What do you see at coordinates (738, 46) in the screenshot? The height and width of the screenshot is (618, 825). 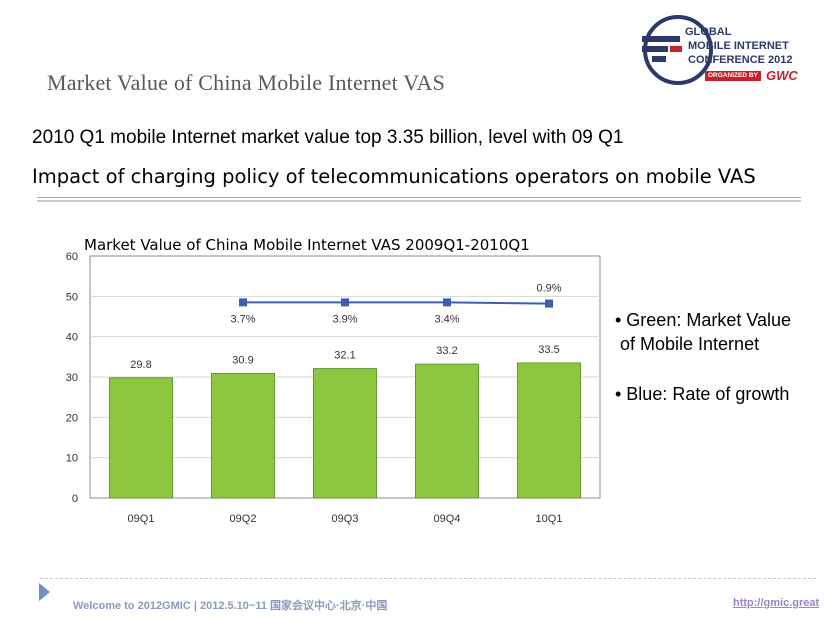 I see `logo-line-mobile-internet: MOBILE INTERNET` at bounding box center [738, 46].